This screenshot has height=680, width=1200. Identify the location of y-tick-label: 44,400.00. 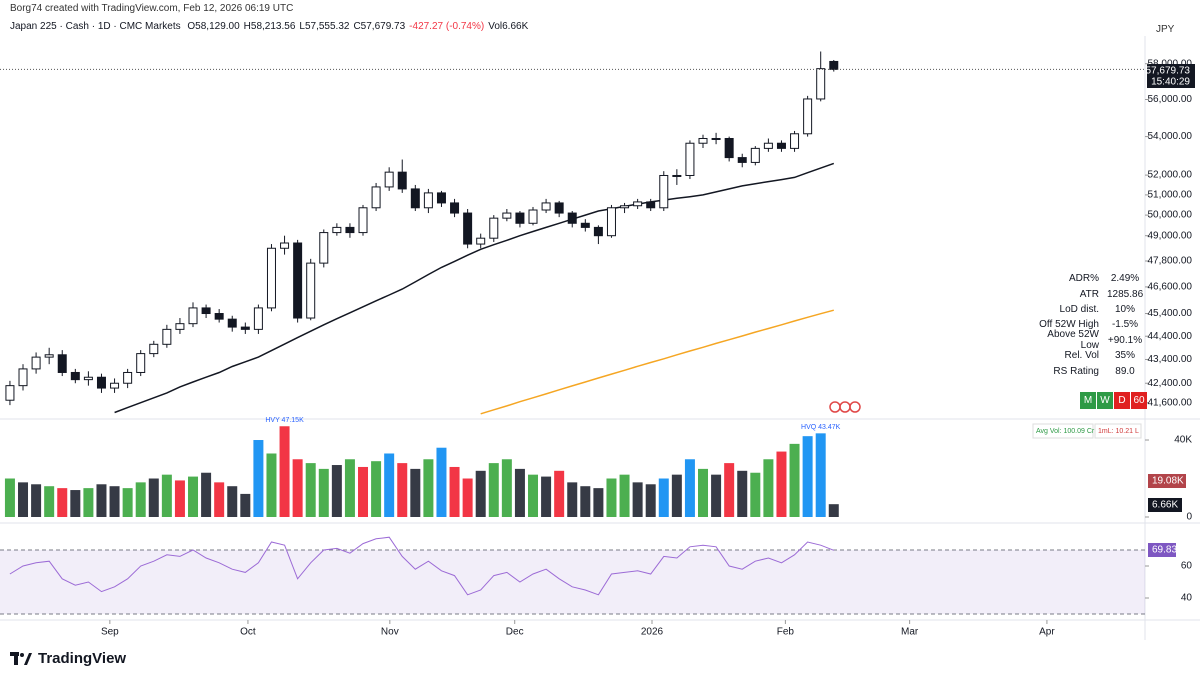
(1170, 336).